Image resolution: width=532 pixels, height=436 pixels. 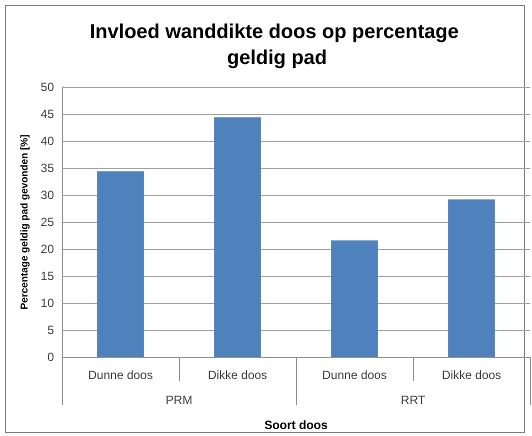 I want to click on y-tick-label: 35, so click(x=47, y=168).